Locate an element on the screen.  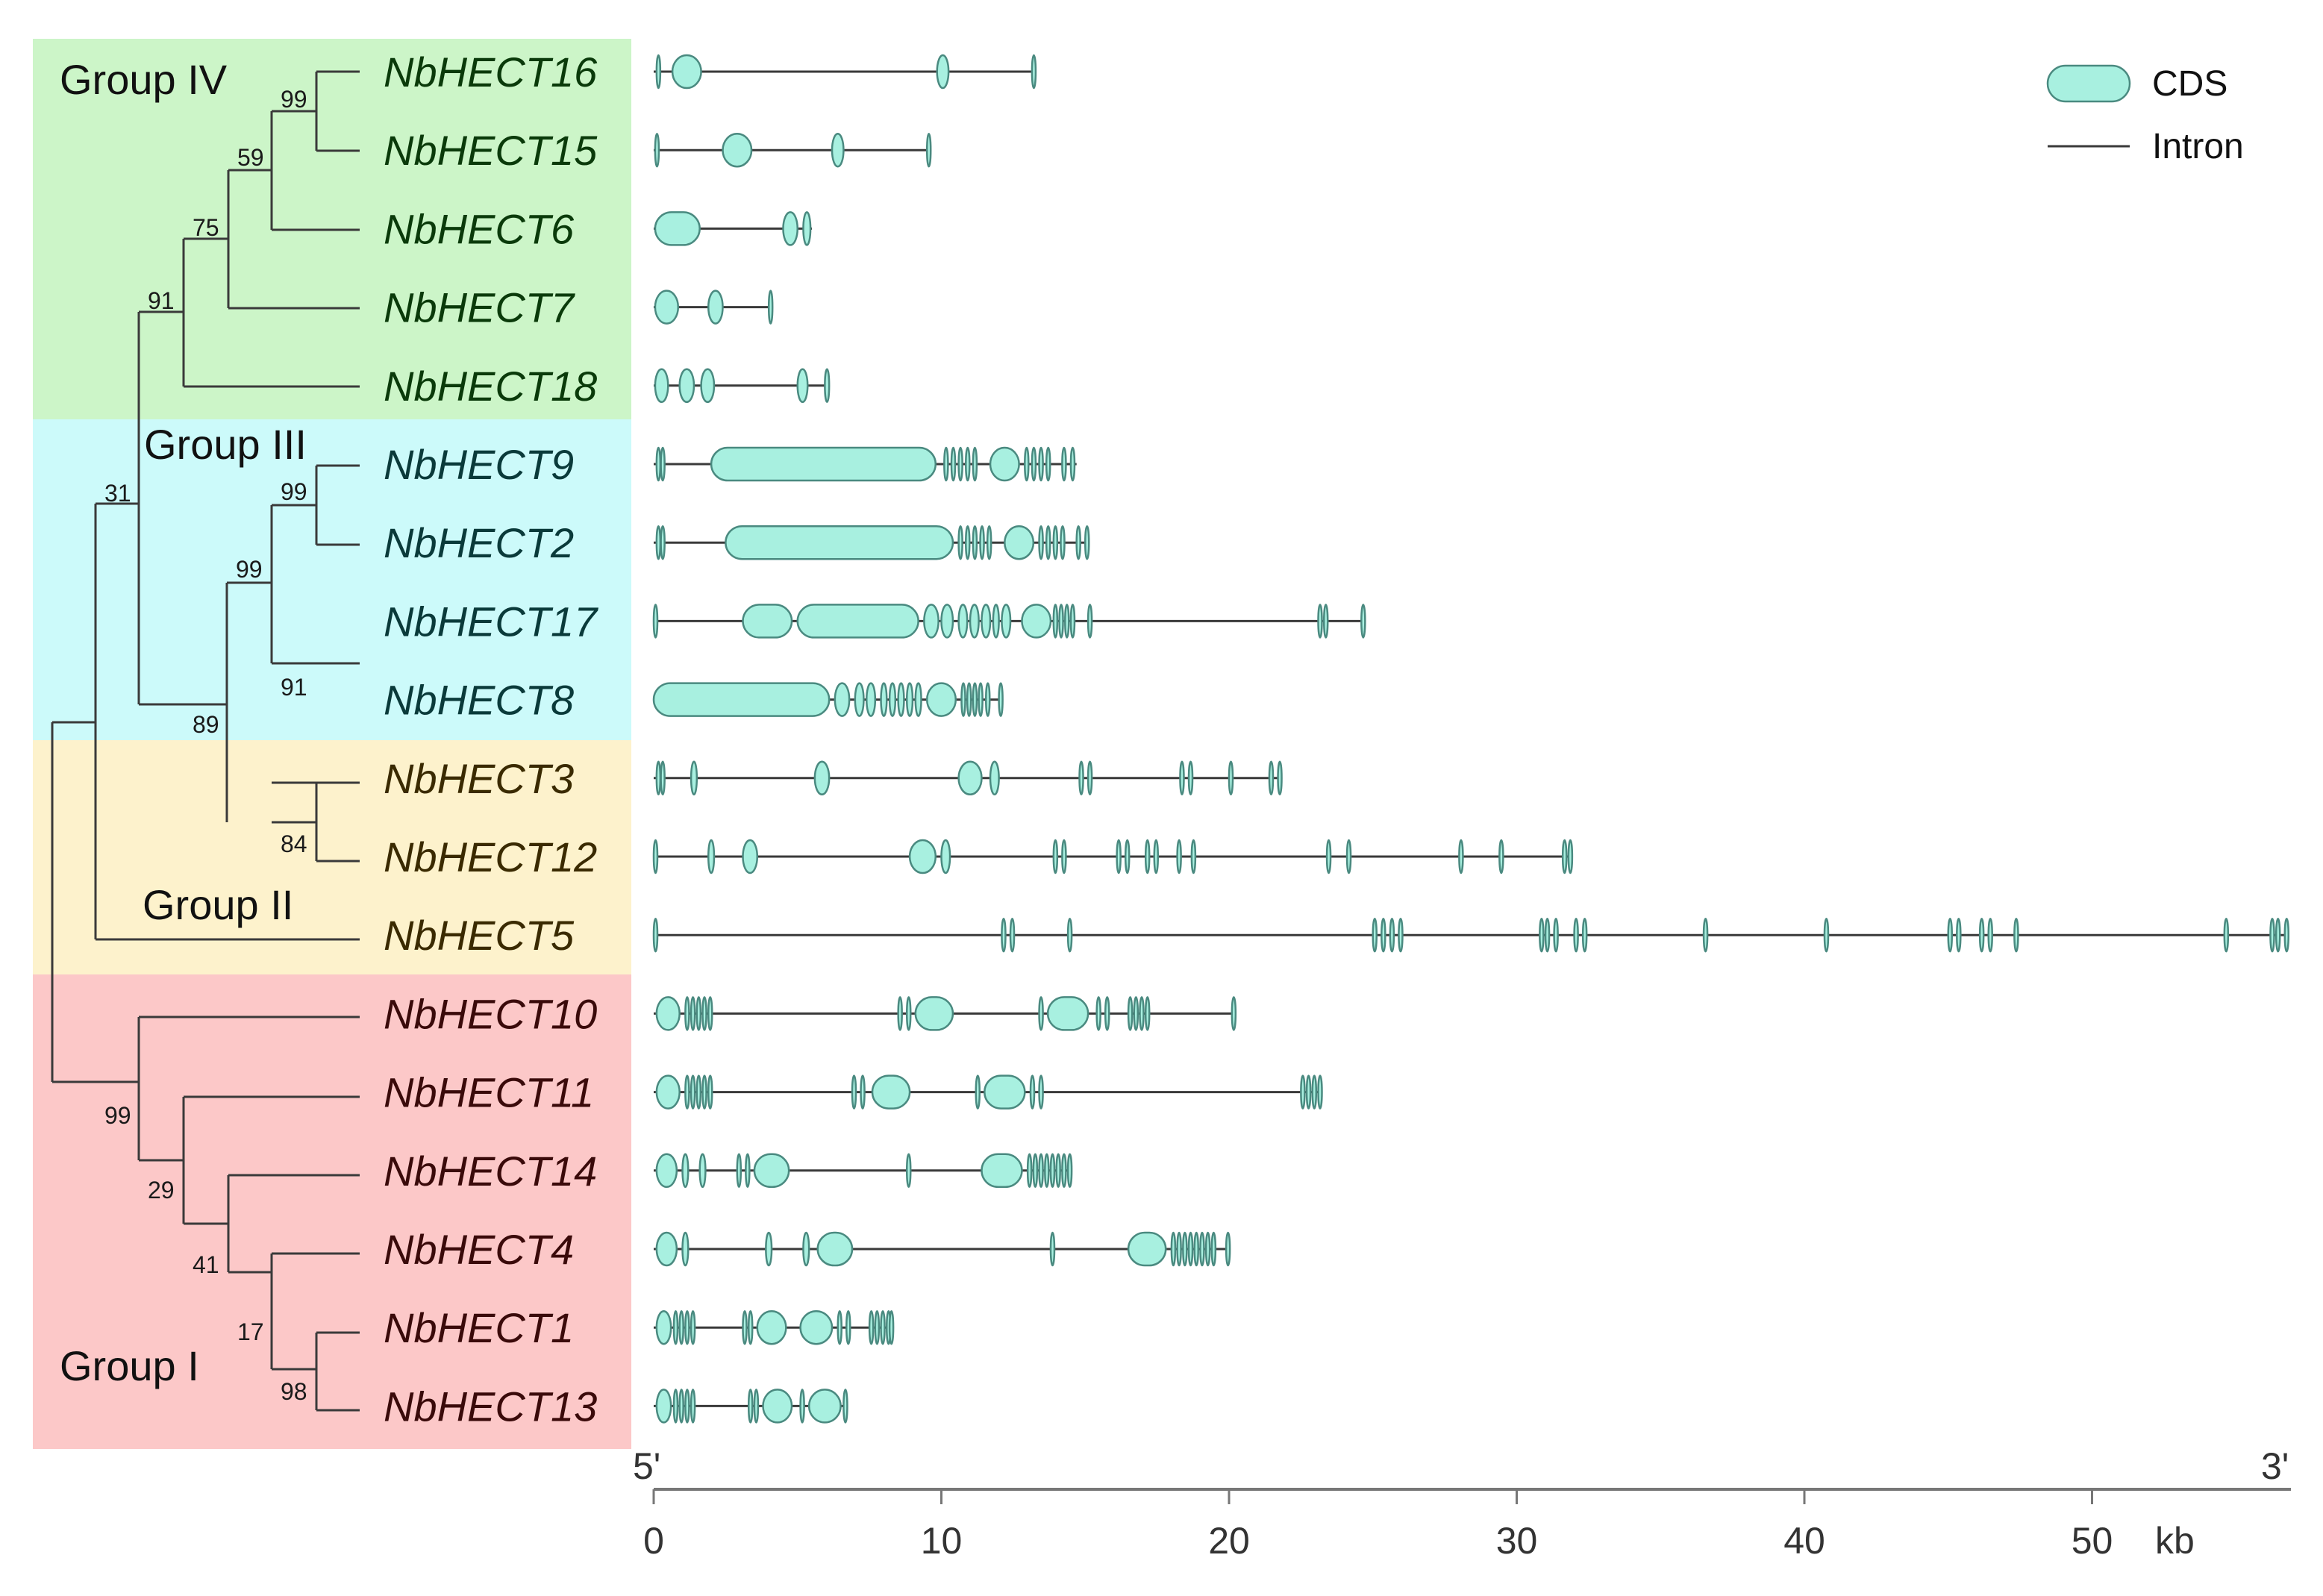
gene-name-label: NbHECT10 is located at coordinates (490, 1013).